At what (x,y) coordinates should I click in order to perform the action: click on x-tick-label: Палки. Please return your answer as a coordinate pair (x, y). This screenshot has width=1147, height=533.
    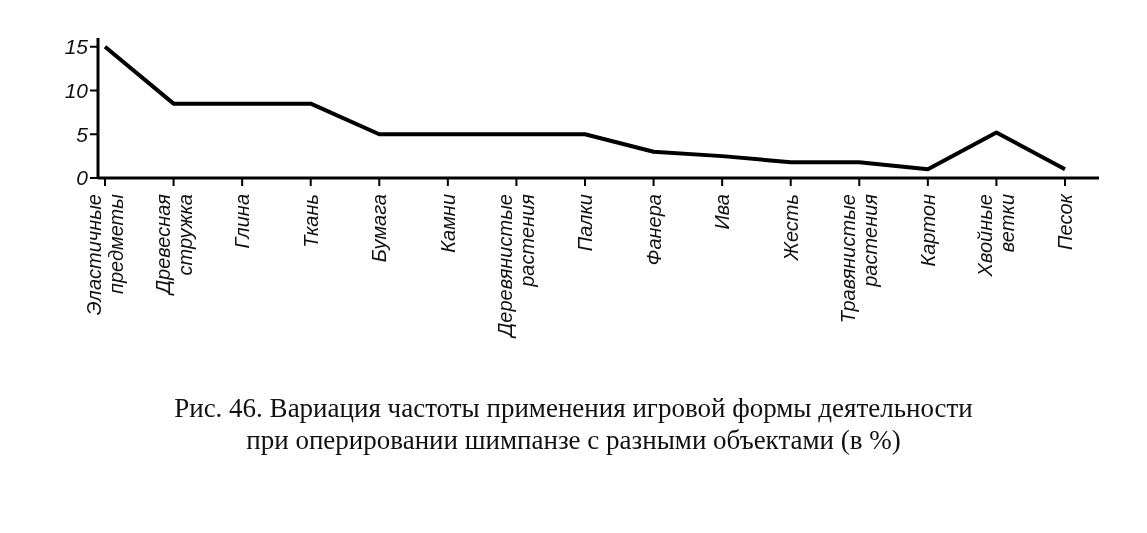
    Looking at the image, I should click on (585, 223).